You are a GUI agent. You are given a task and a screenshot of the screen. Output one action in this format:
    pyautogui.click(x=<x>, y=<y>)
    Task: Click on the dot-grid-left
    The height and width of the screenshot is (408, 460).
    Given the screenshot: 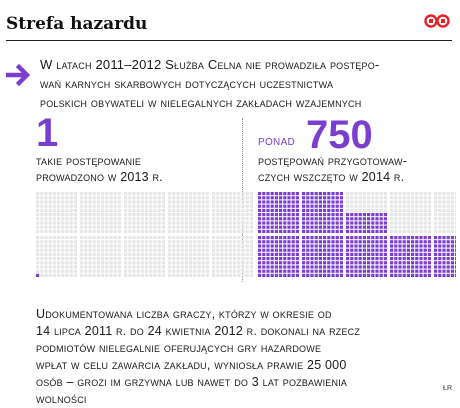 What is the action you would take?
    pyautogui.click(x=144, y=234)
    